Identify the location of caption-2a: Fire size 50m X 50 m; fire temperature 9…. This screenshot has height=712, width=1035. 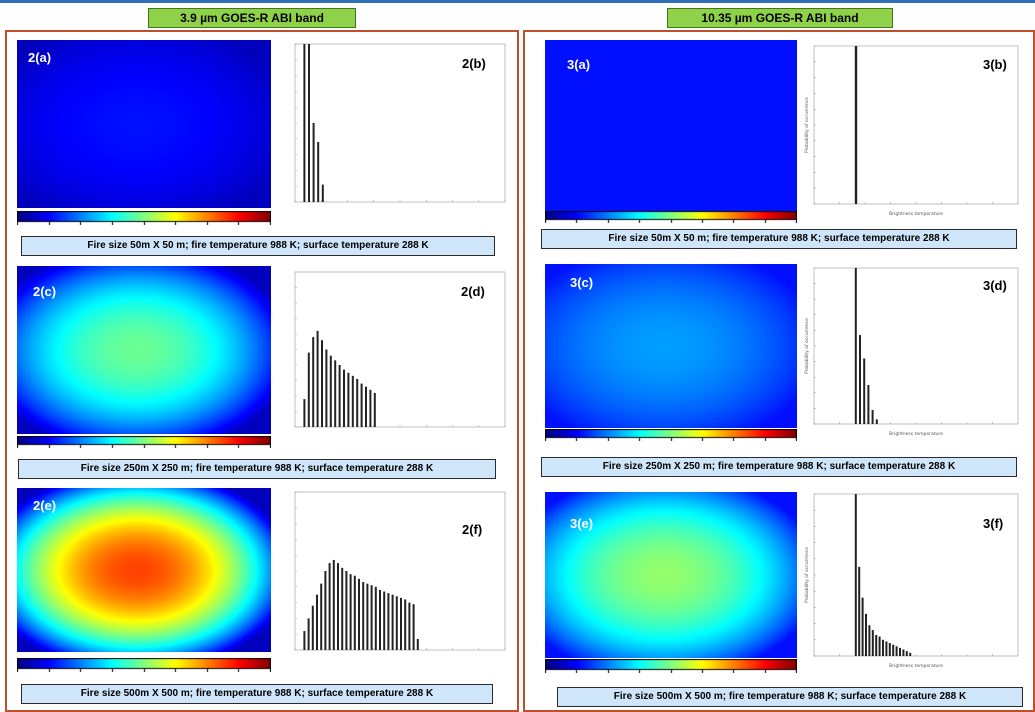
(258, 246).